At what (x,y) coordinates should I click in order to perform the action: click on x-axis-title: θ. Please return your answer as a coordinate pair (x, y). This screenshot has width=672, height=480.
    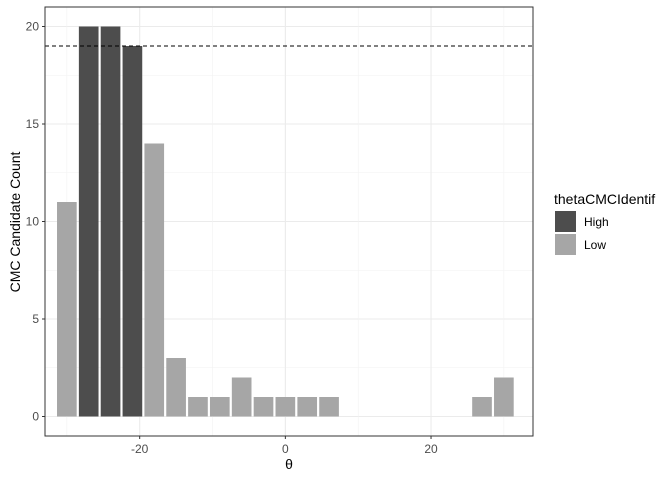
    Looking at the image, I should click on (289, 464).